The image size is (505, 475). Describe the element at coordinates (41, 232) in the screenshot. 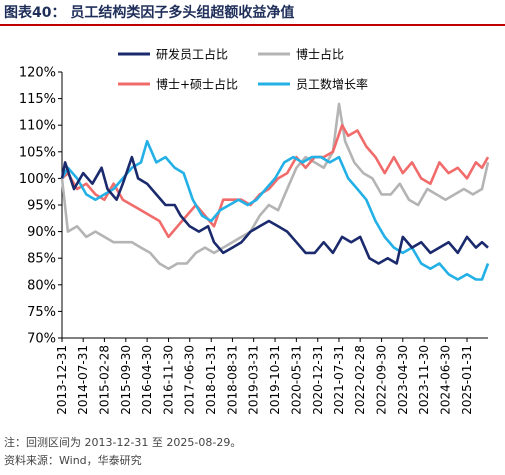

I see `y-tick-label: 90%` at that location.